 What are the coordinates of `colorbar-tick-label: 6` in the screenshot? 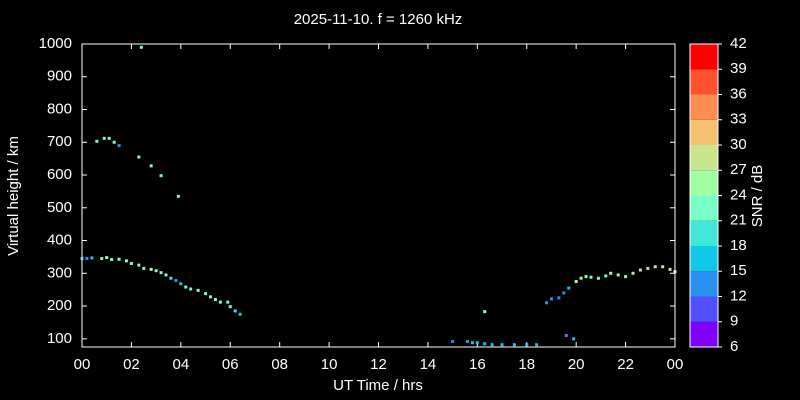 It's located at (734, 346).